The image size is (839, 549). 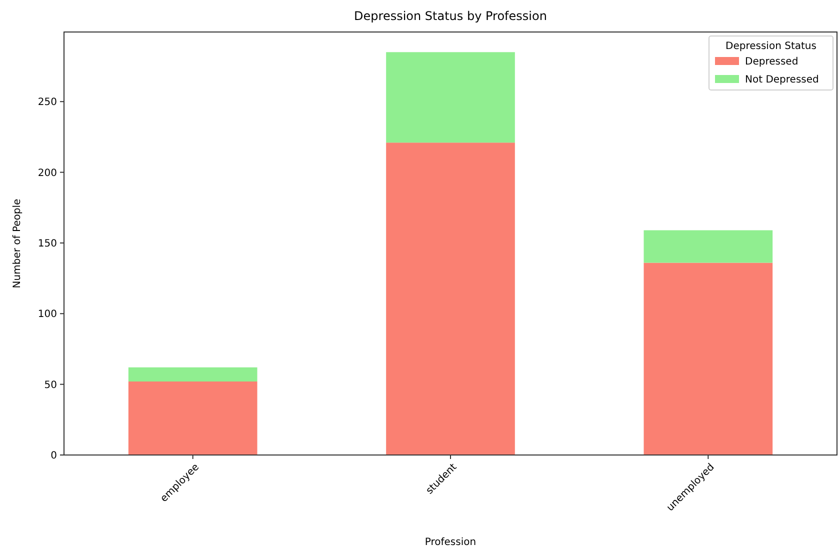 What do you see at coordinates (771, 46) in the screenshot?
I see `legend-title: Depression Status` at bounding box center [771, 46].